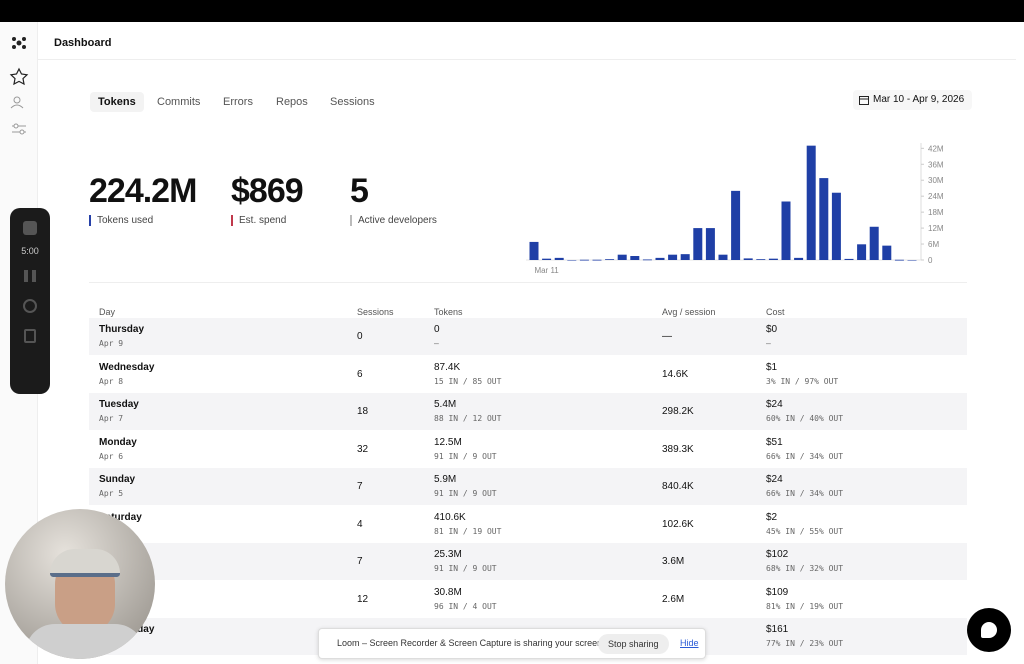  I want to click on sidebar-icons, so click(19, 86).